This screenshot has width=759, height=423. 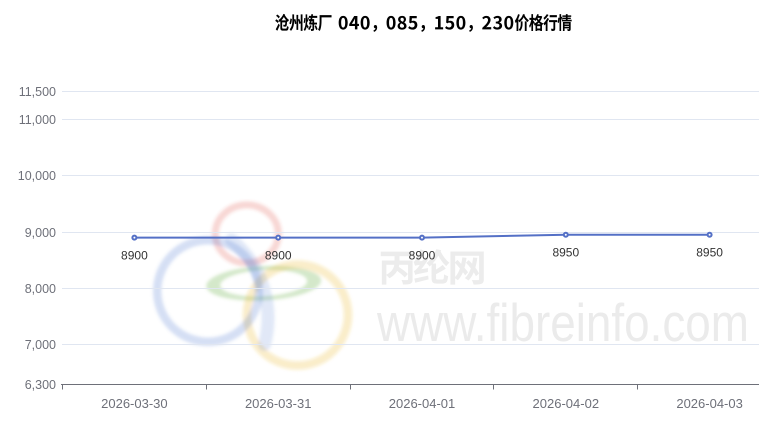 What do you see at coordinates (709, 403) in the screenshot?
I see `svg-text: 2026-04-03` at bounding box center [709, 403].